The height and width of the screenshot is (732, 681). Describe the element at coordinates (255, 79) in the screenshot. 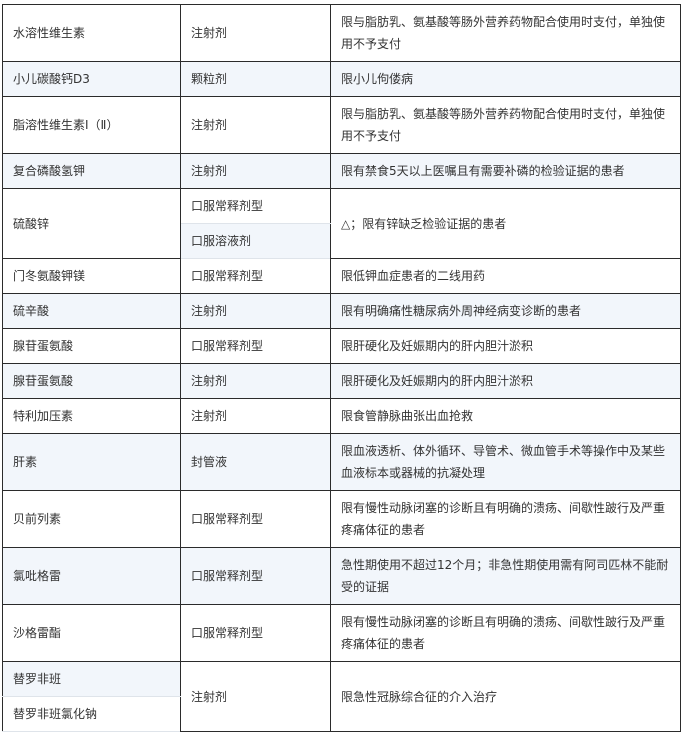

I see `dosage-form: 颗粒剂` at that location.